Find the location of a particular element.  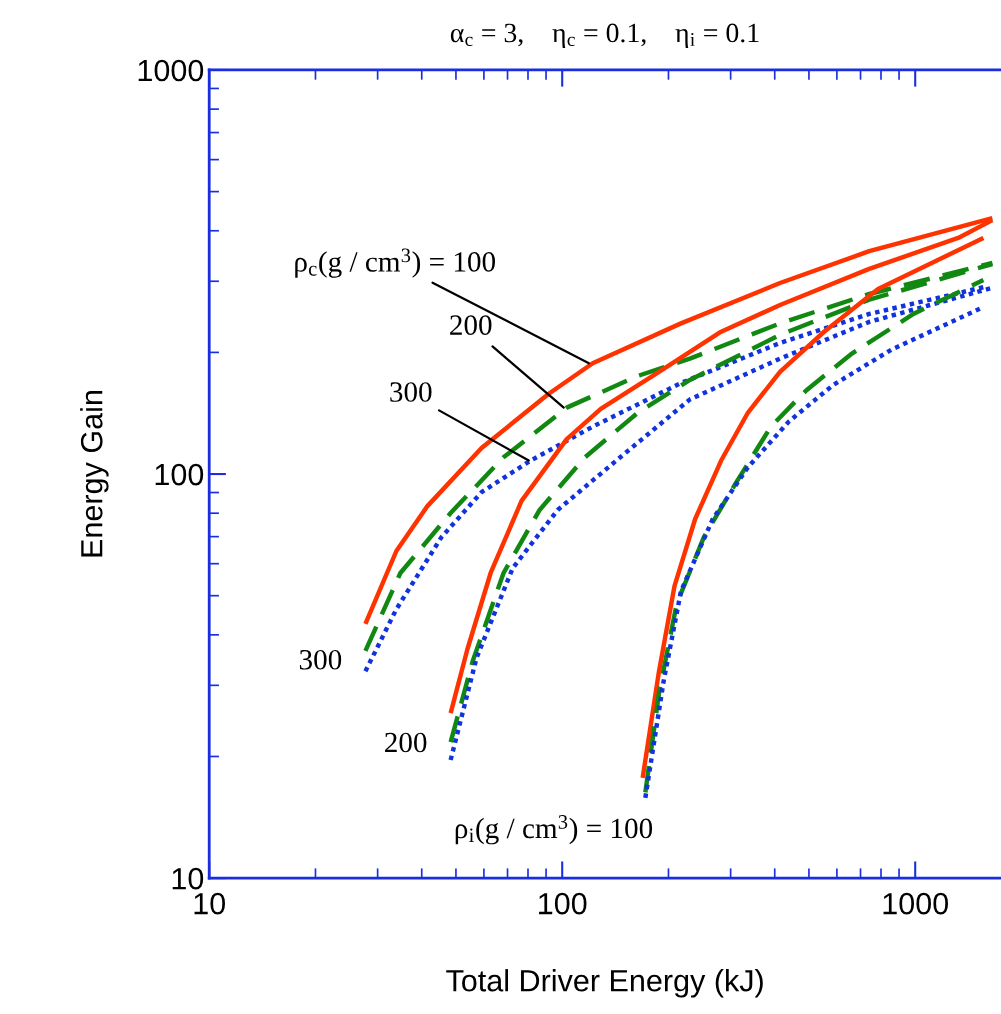

chart-title: α$_{c}$ = 3, η$_{c}$ = 0.1, η$_{i}$ = 0.1 is located at coordinates (604, 35).